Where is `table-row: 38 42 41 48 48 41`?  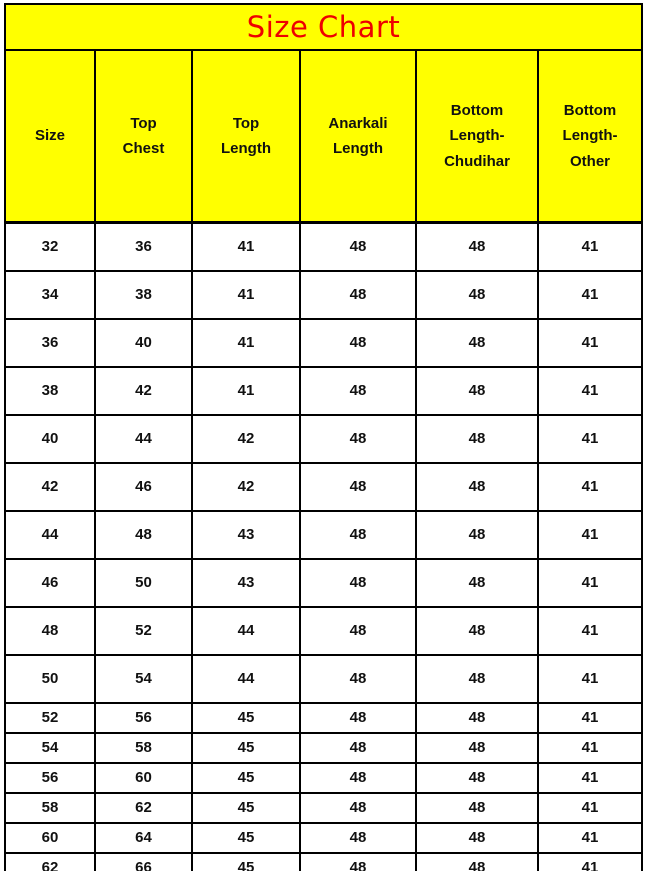 table-row: 38 42 41 48 48 41 is located at coordinates (324, 390).